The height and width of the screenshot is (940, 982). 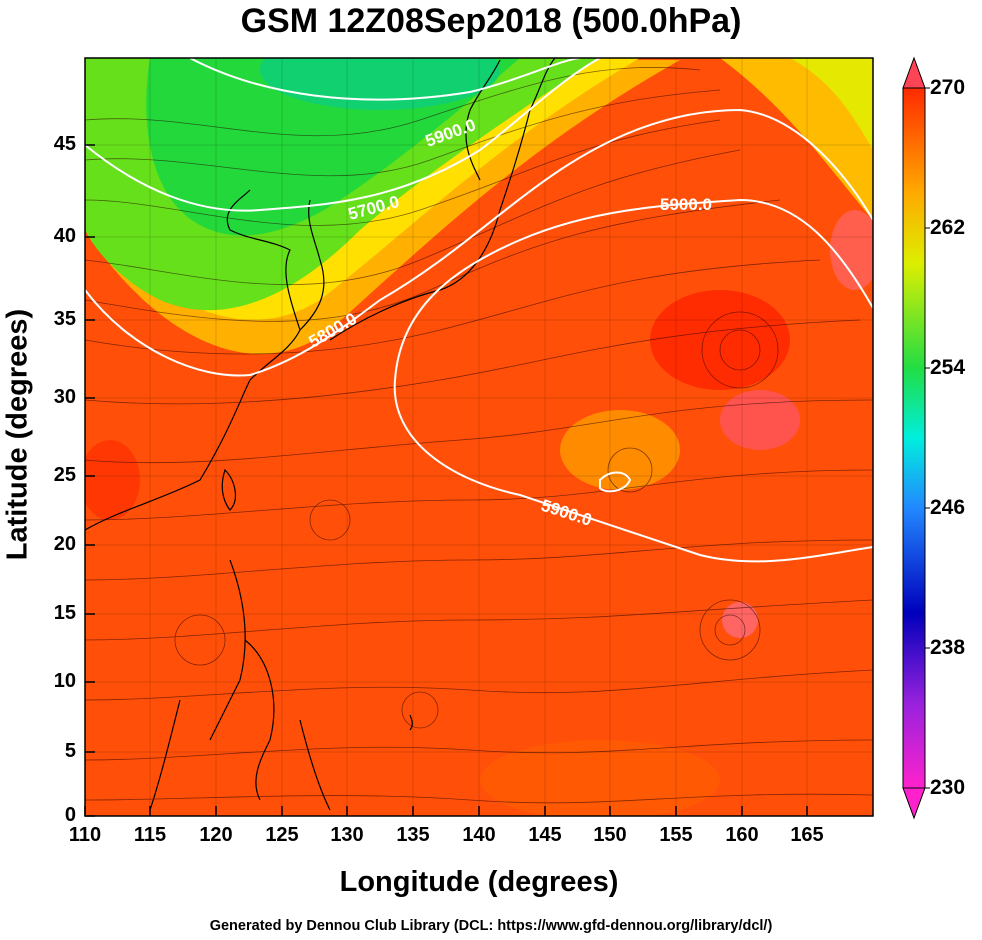 What do you see at coordinates (17, 434) in the screenshot?
I see `y-axis-label: Latitude (degrees)` at bounding box center [17, 434].